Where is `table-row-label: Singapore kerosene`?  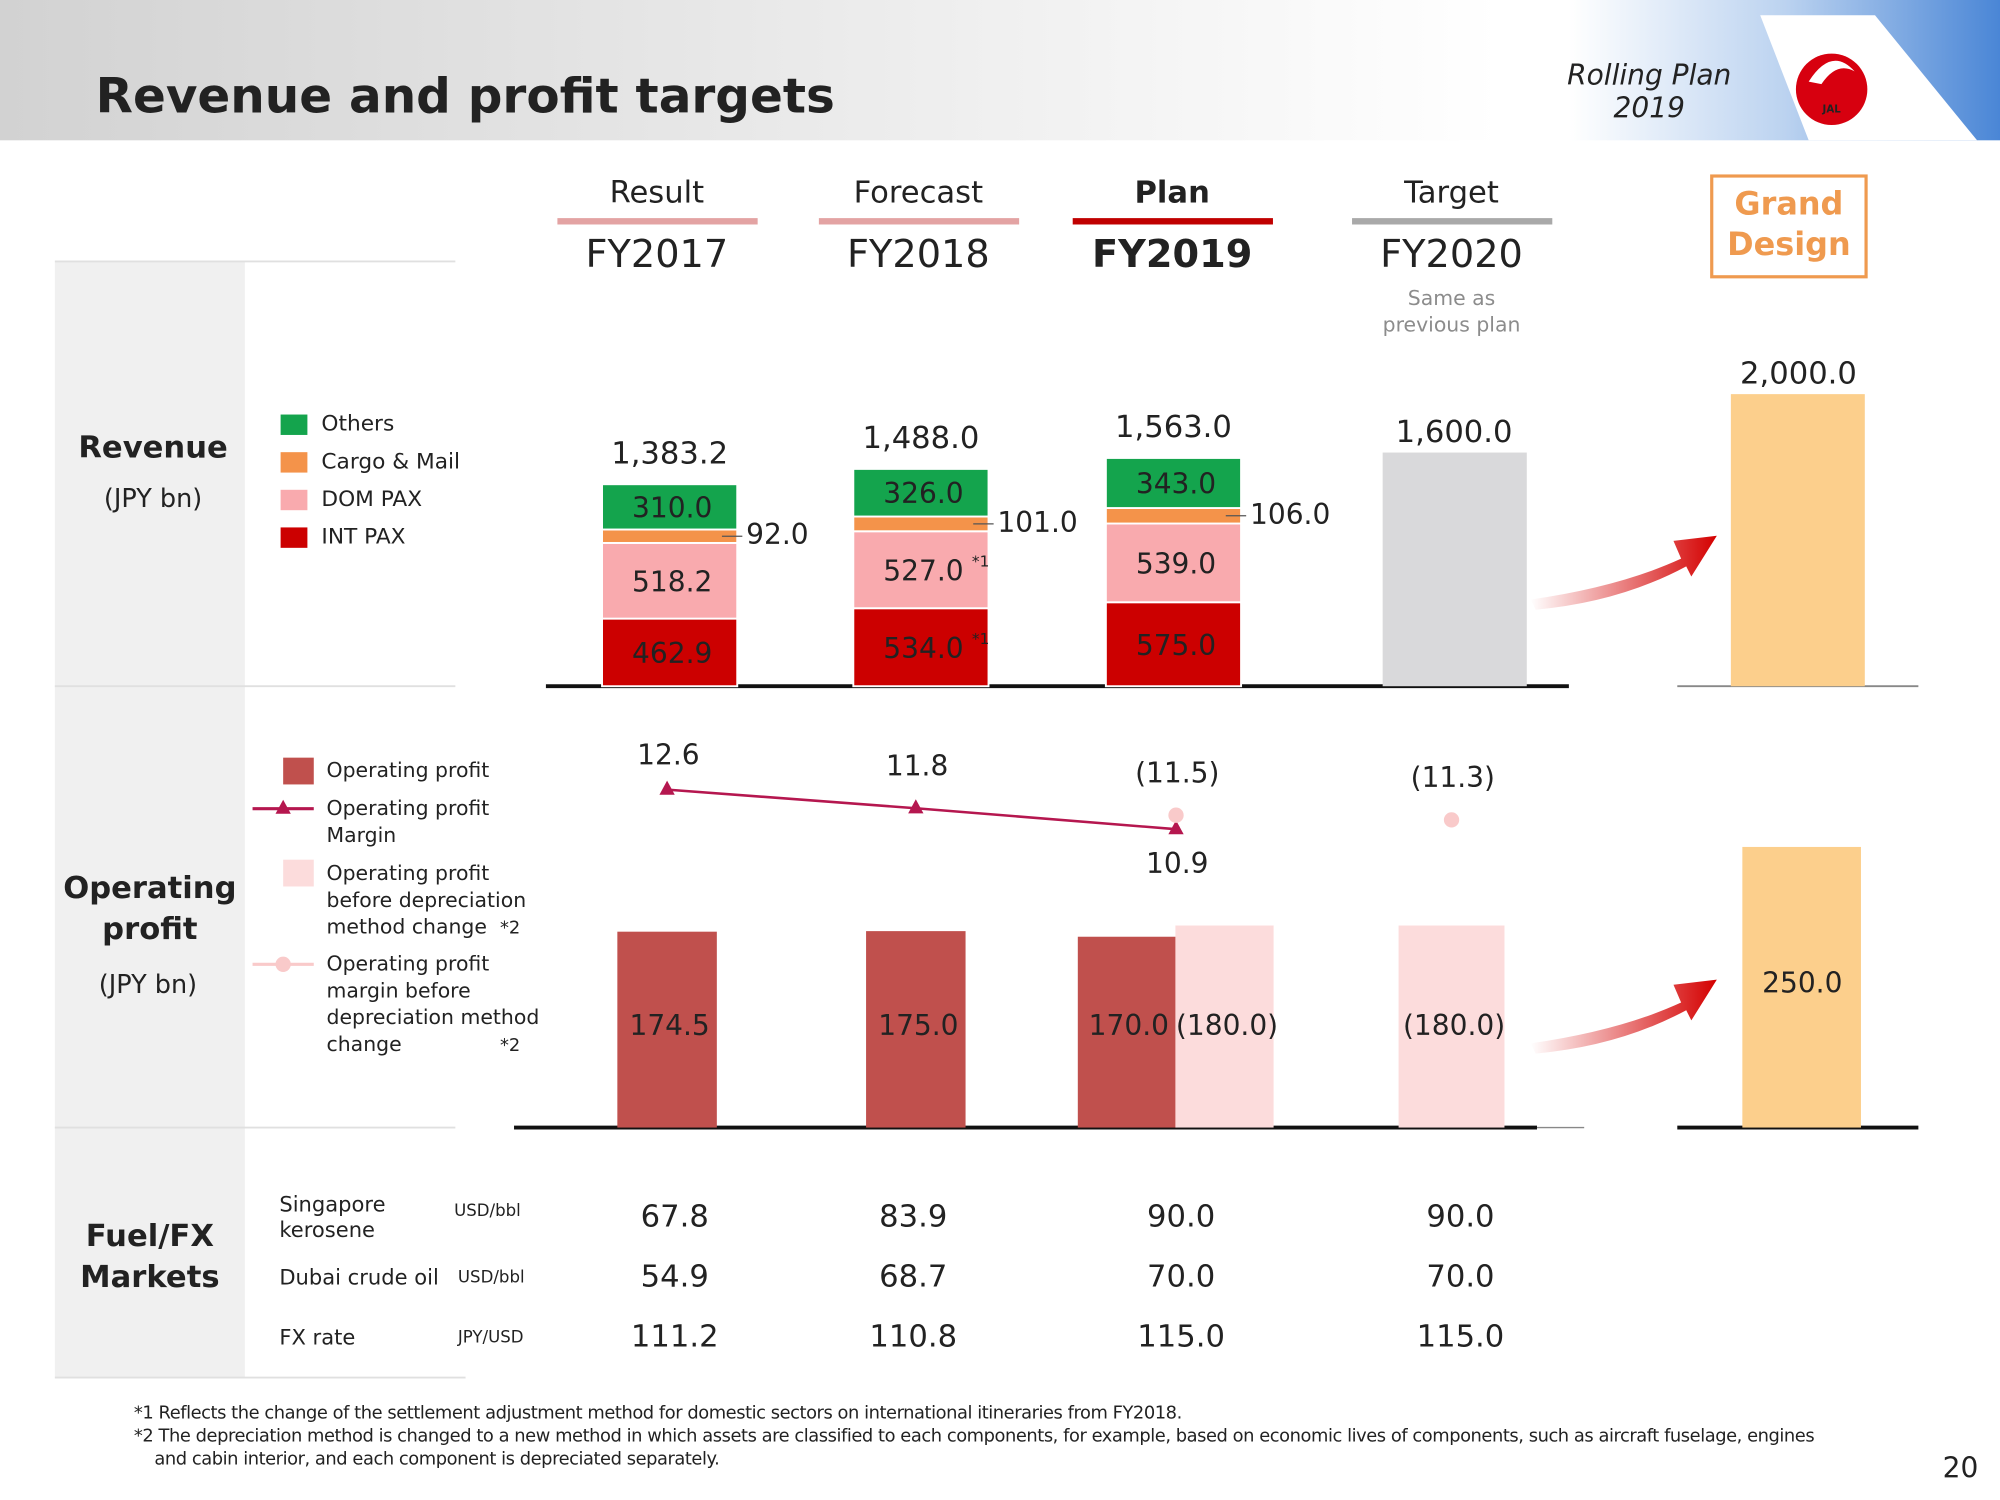
table-row-label: Singapore kerosene is located at coordinates (332, 1217).